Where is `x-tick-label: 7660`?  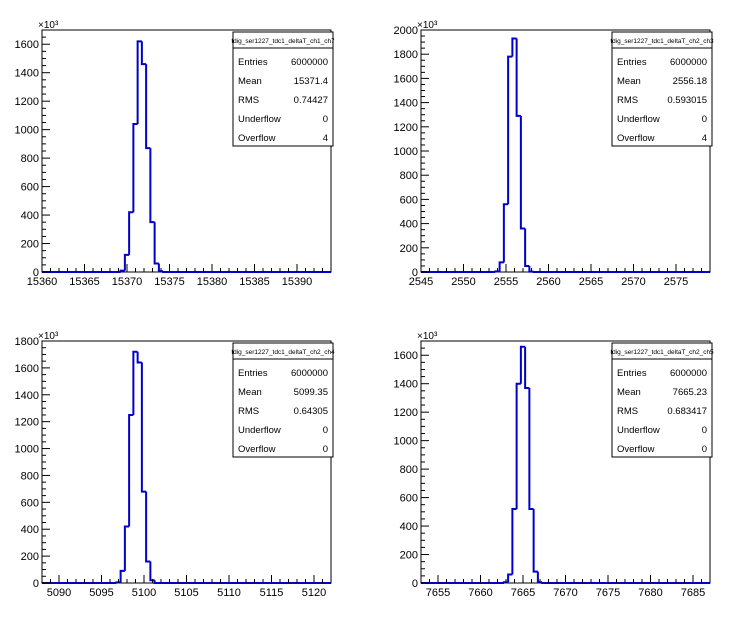
x-tick-label: 7660 is located at coordinates (480, 593).